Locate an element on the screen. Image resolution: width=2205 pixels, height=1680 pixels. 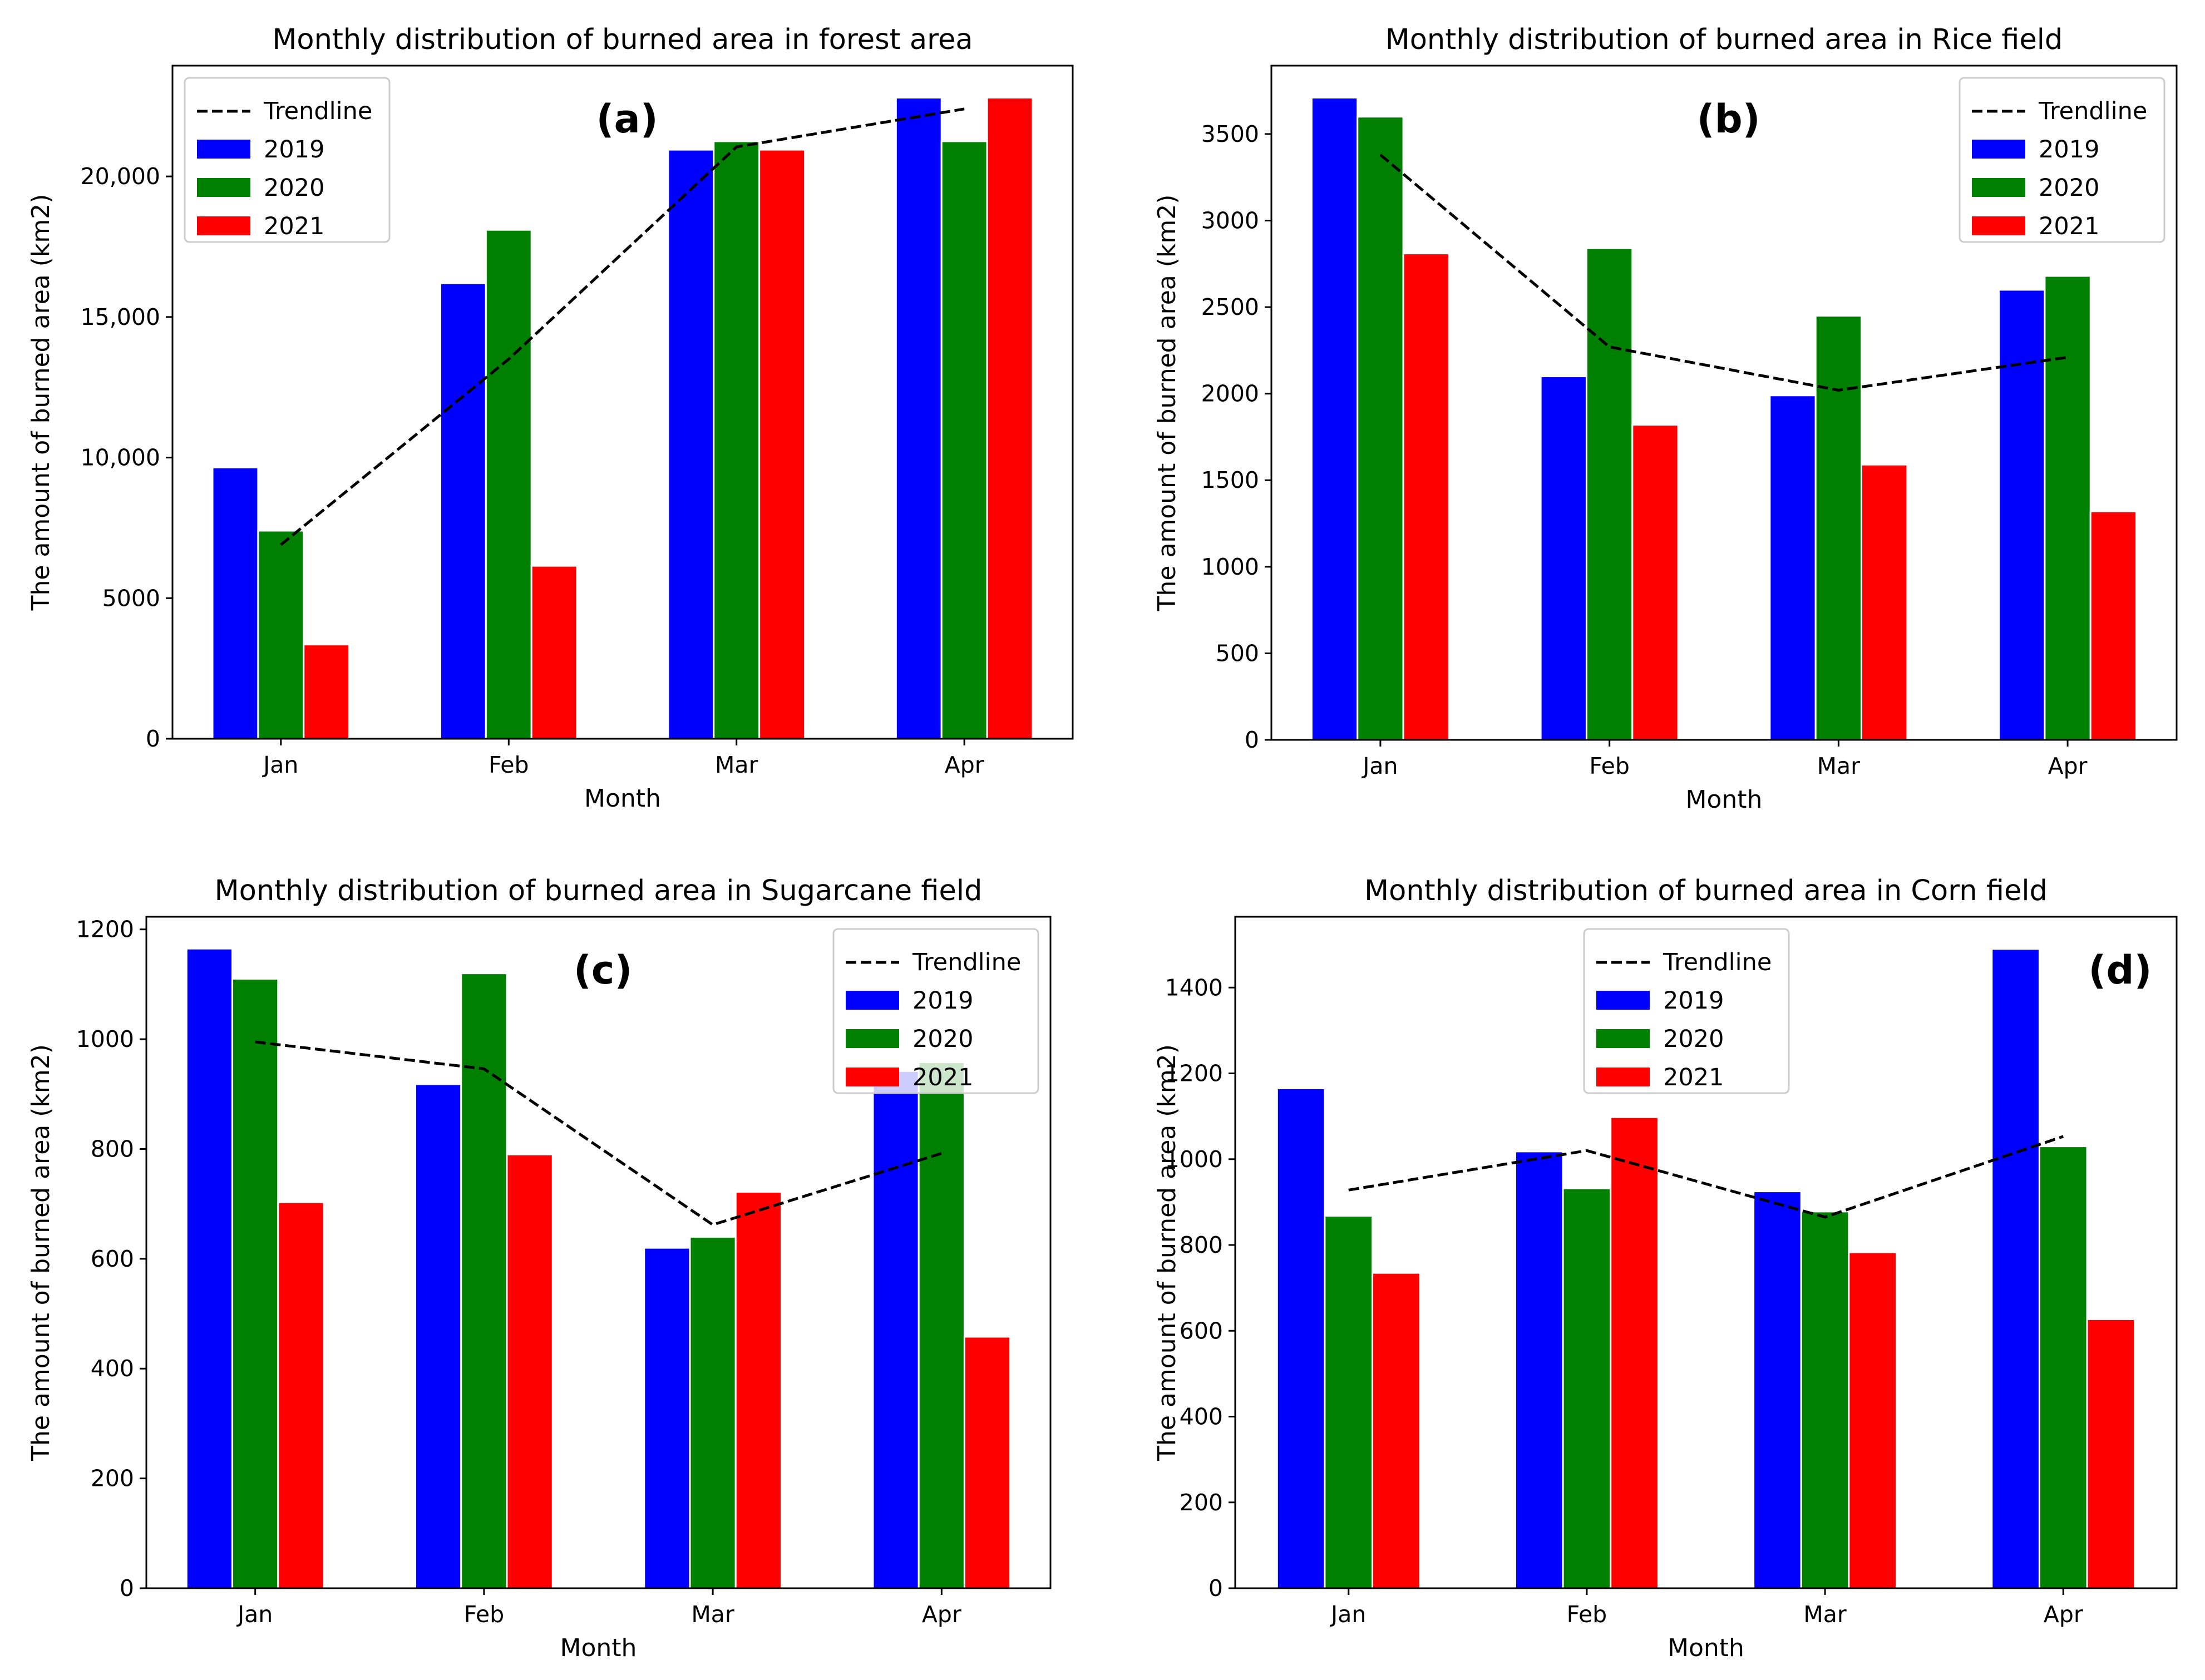
y-tick-label: 200 is located at coordinates (1201, 1502).